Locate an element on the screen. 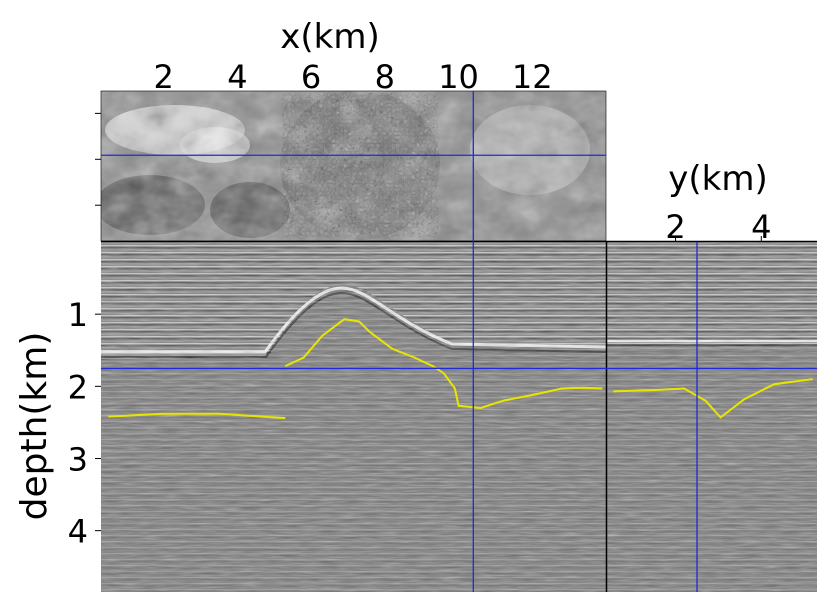  depth-axis-label: depth(km) is located at coordinates (34, 426).